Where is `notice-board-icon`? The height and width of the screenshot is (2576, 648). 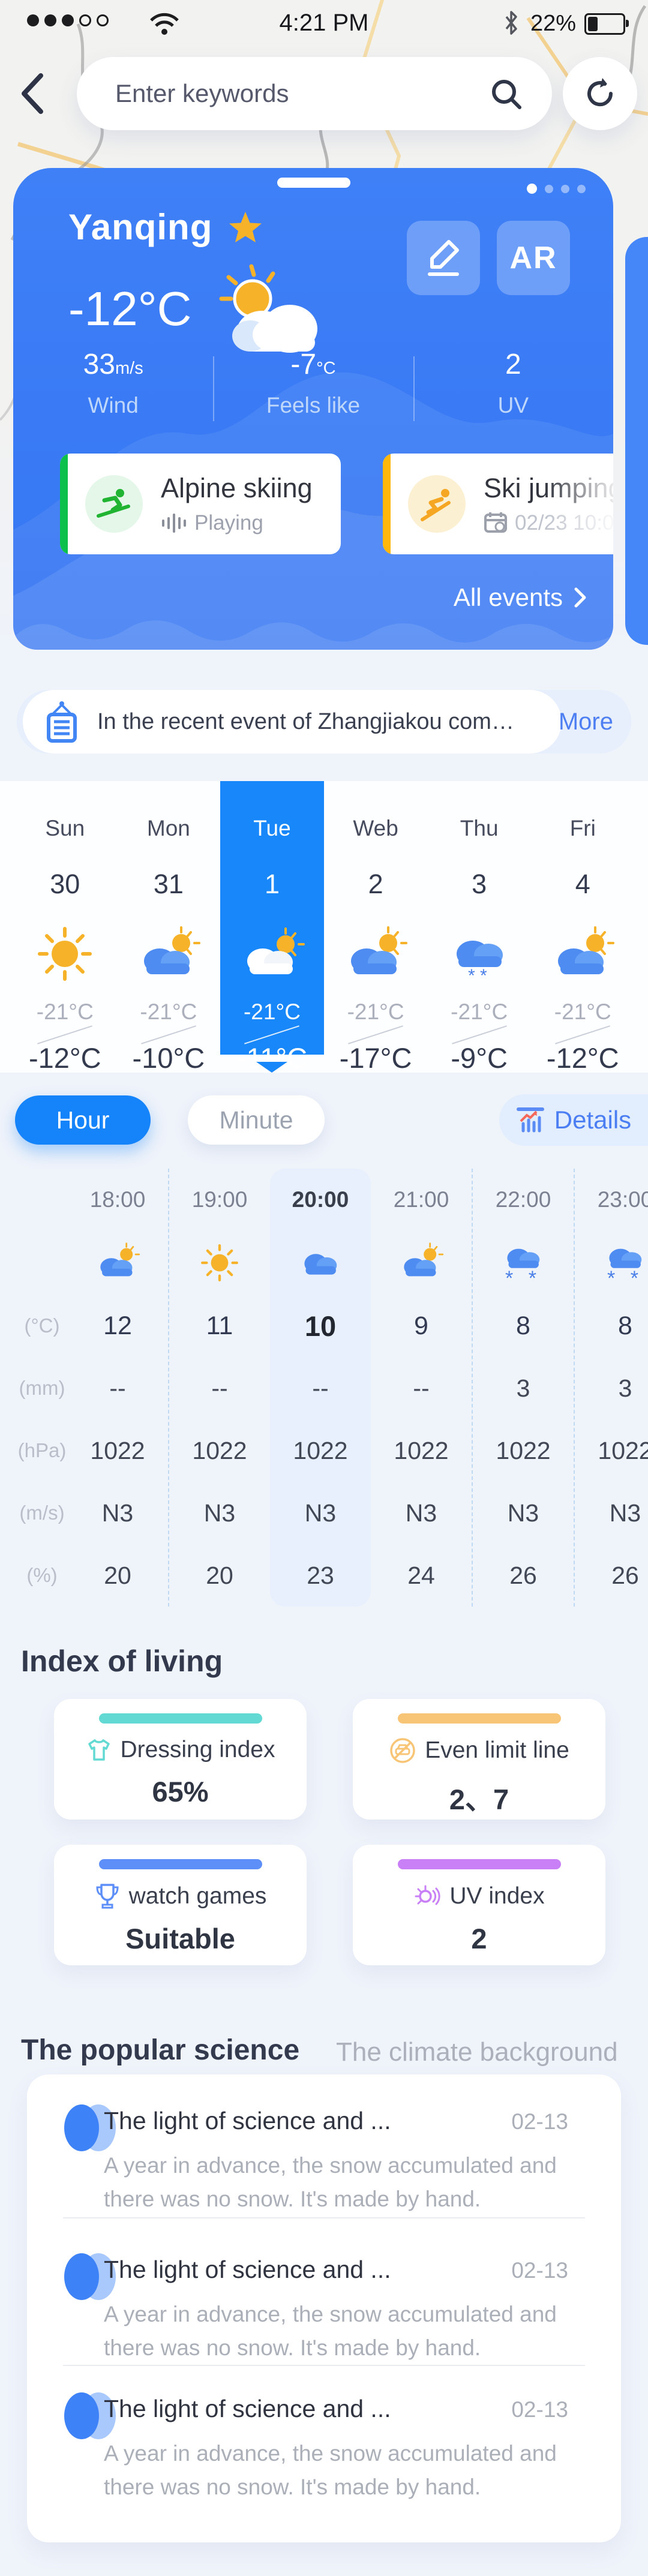 notice-board-icon is located at coordinates (62, 722).